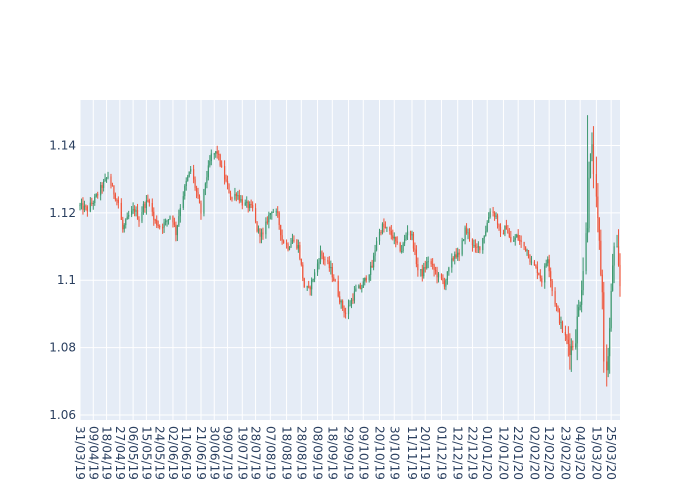 This screenshot has width=700, height=500. Describe the element at coordinates (363, 453) in the screenshot. I see `x-tick-label: 09/10/19` at that location.